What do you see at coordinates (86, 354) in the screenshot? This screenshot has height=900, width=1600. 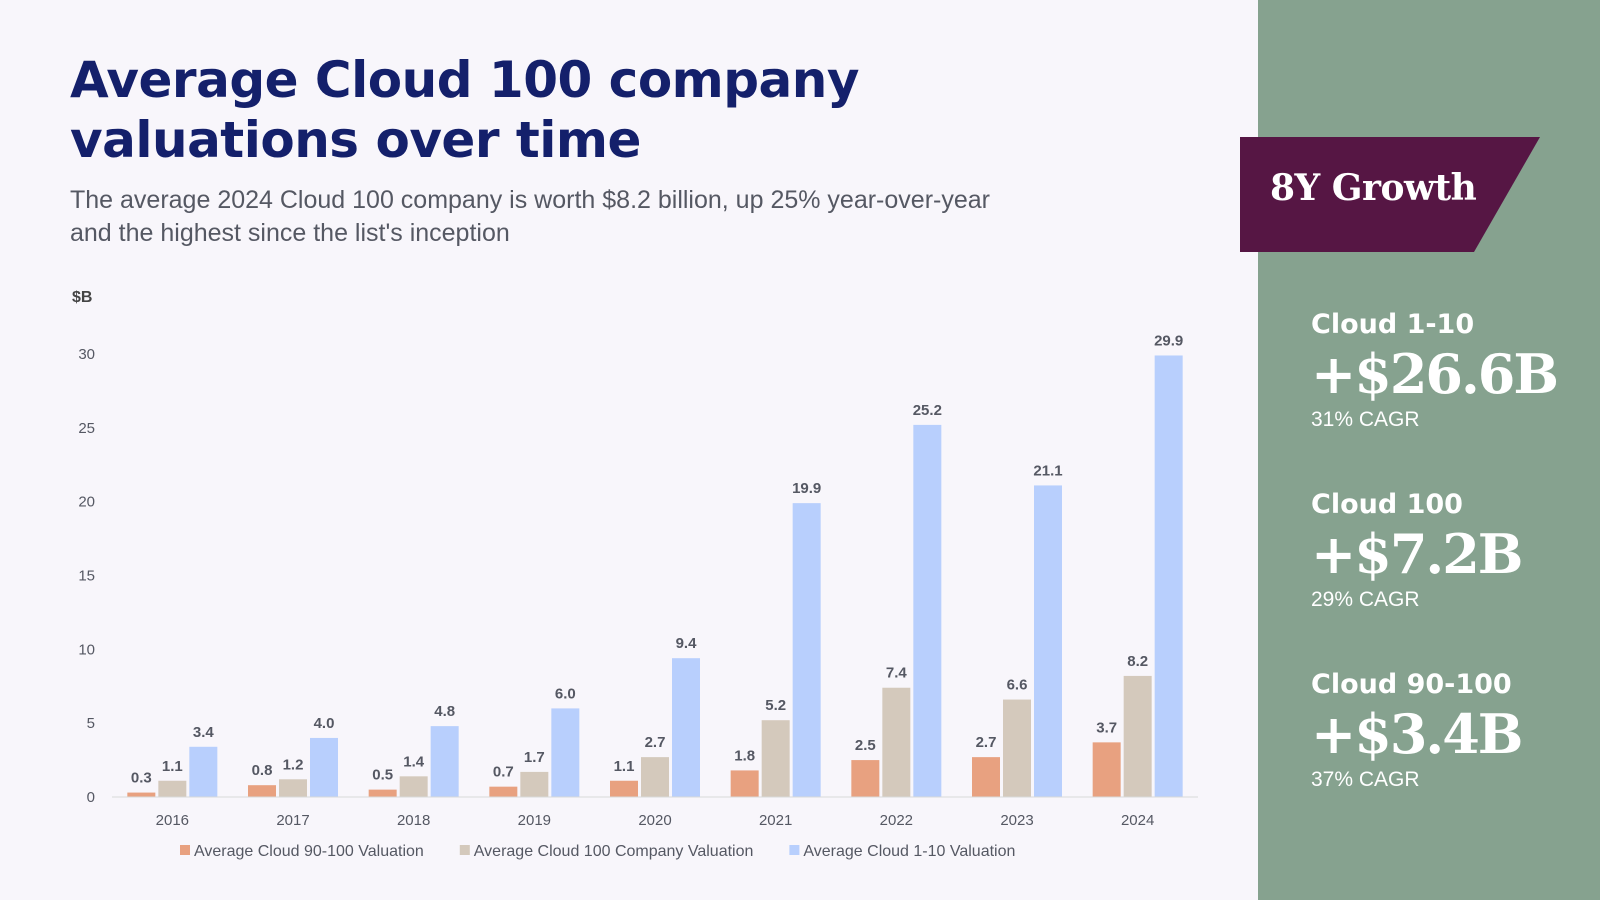 I see `y-tick-label: 30` at bounding box center [86, 354].